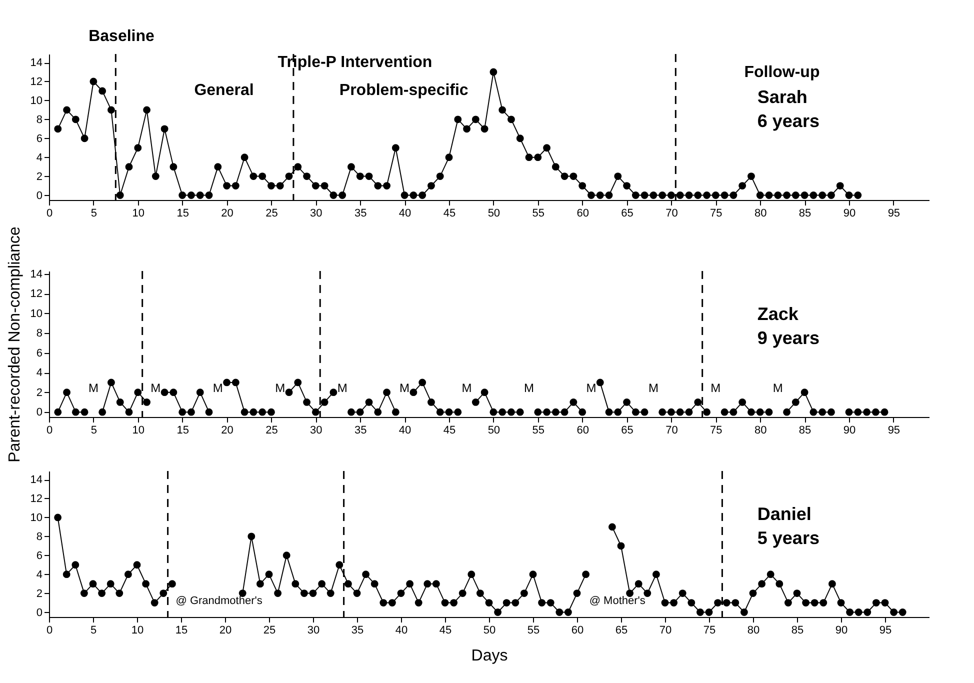 The height and width of the screenshot is (683, 974). What do you see at coordinates (788, 338) in the screenshot?
I see `text: 9 years` at bounding box center [788, 338].